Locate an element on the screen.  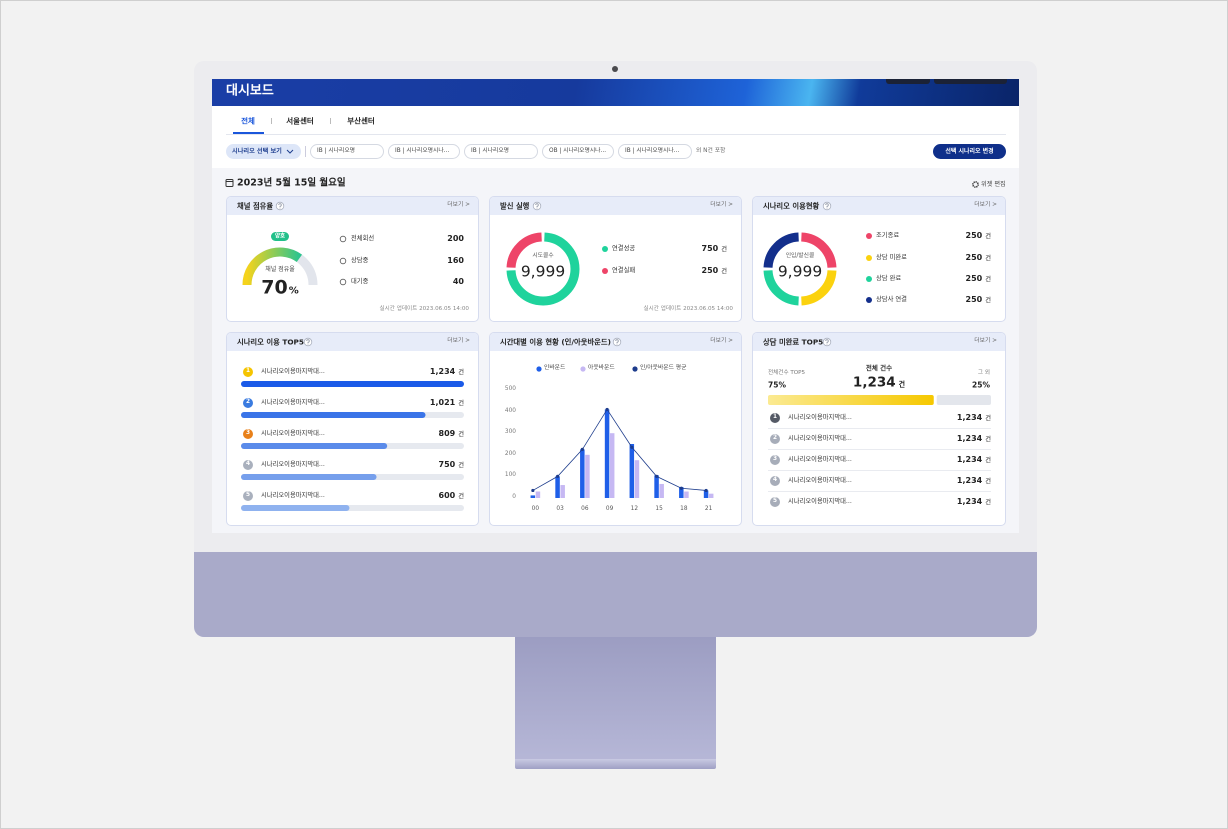
card is located at coordinates (615, 429).